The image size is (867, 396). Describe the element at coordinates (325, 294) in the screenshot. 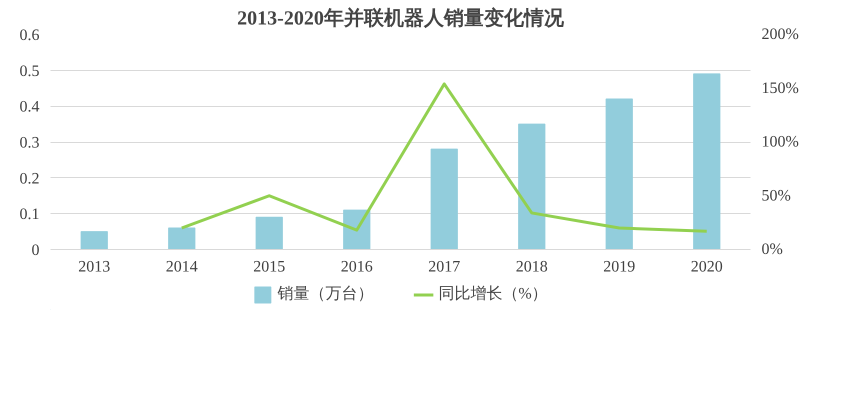

I see `legend-label: 销量（万台）` at that location.